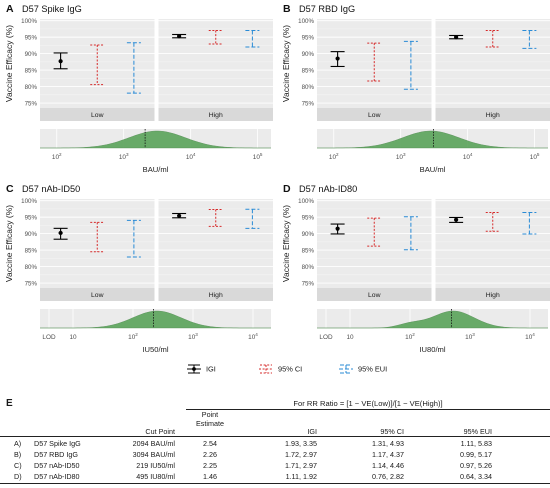 Image resolution: width=550 pixels, height=488 pixels. I want to click on panel-letter: B, so click(287, 9).